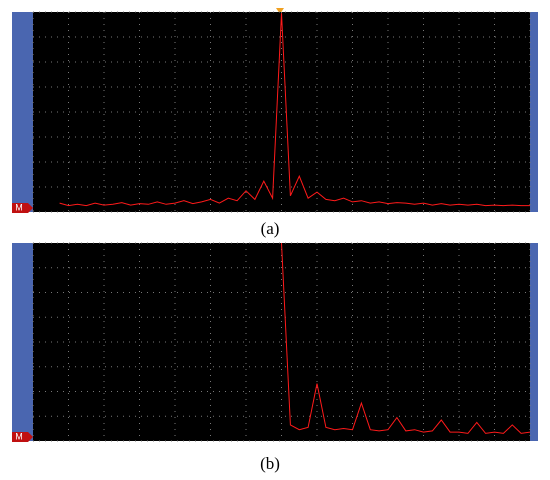 Image resolution: width=550 pixels, height=480 pixels. Describe the element at coordinates (270, 228) in the screenshot. I see `caption: (a)` at that location.